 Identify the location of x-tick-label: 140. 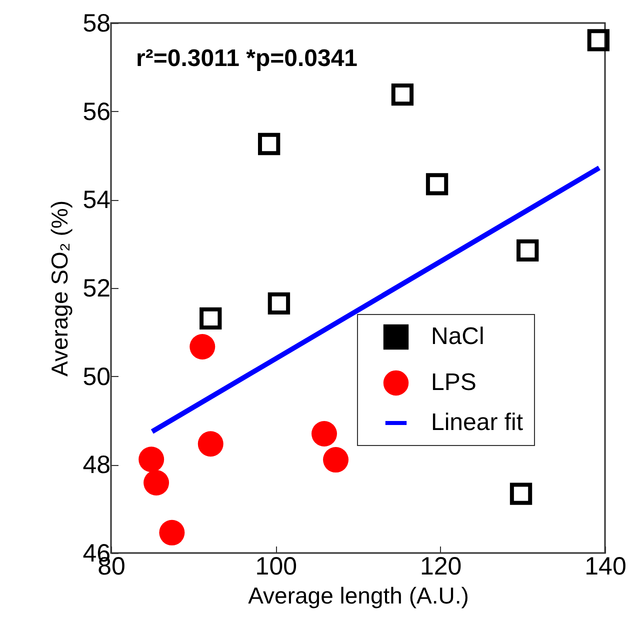
(605, 566).